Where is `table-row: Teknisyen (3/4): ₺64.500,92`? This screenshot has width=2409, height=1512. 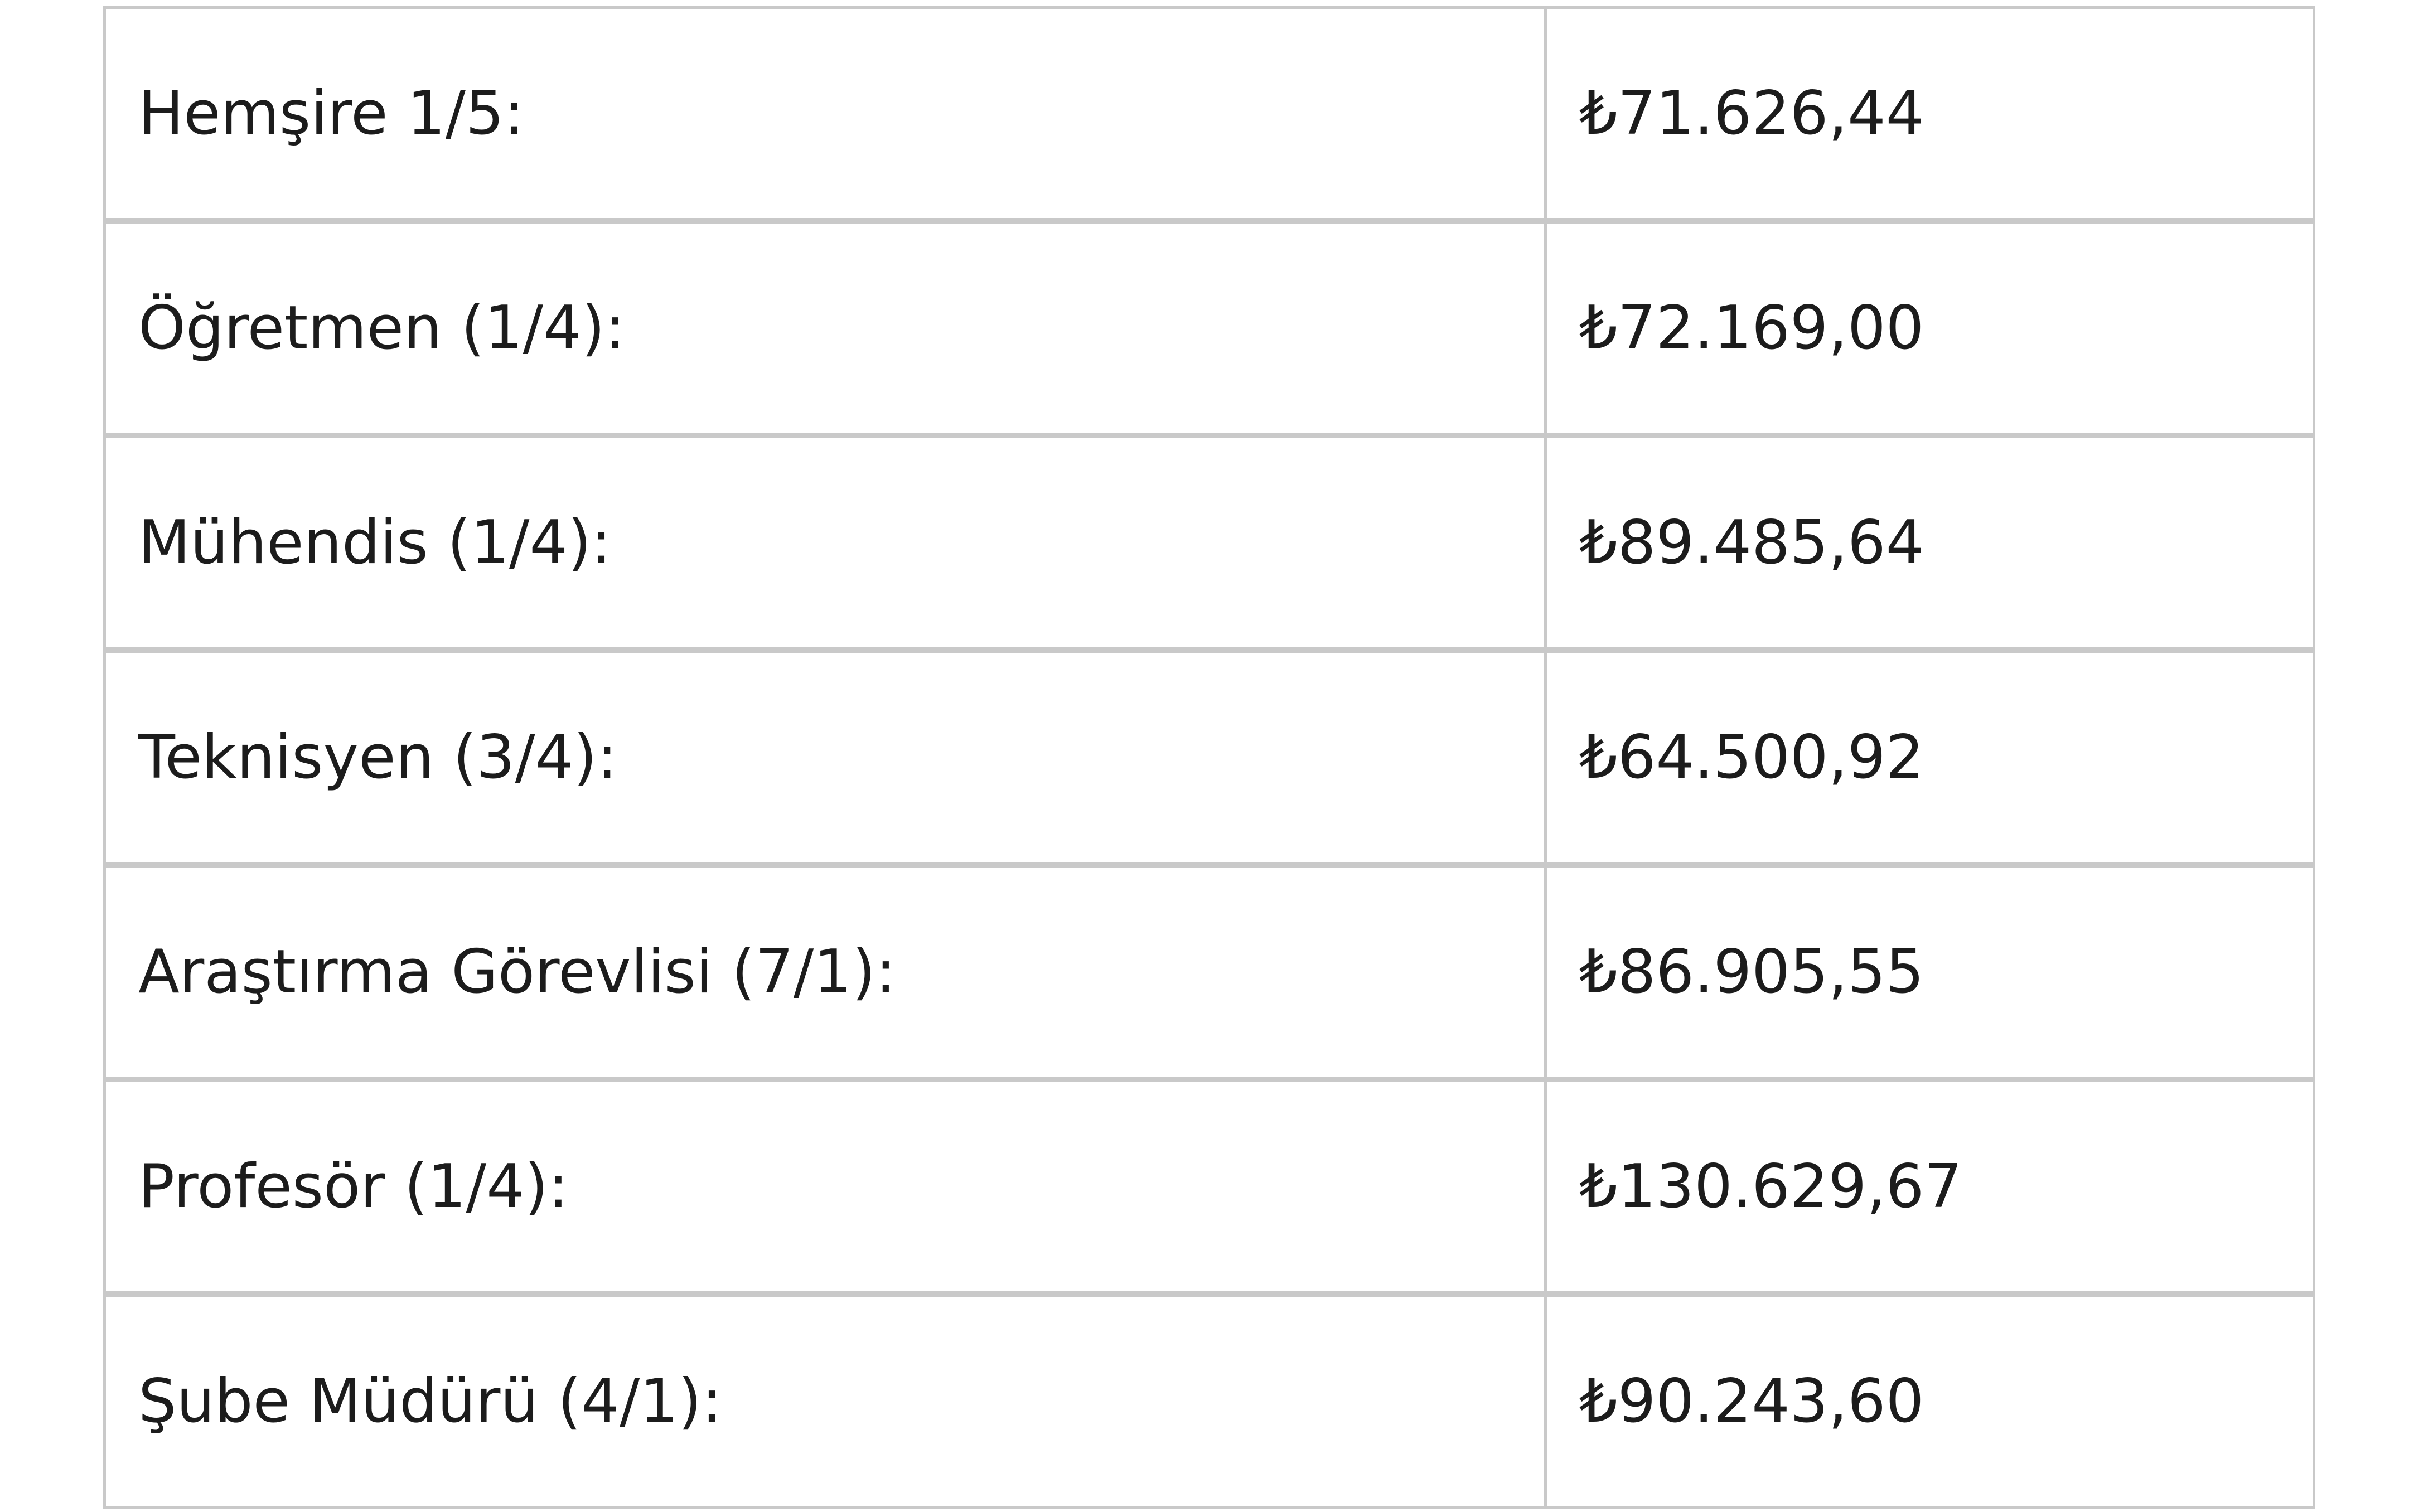 table-row: Teknisyen (3/4): ₺64.500,92 is located at coordinates (1209, 757).